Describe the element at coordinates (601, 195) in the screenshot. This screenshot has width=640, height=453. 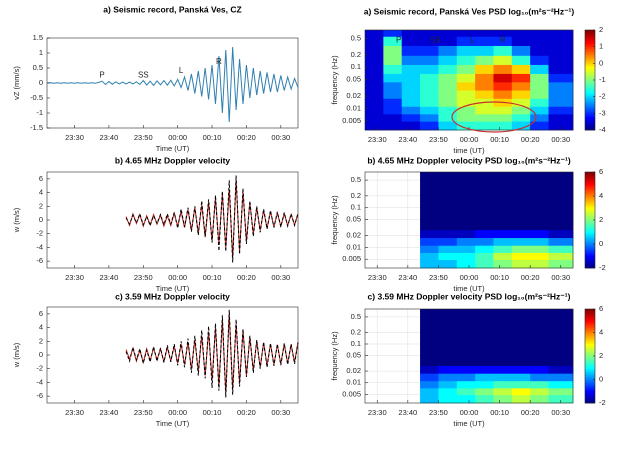
I see `colorbar-tick-label: 4` at that location.